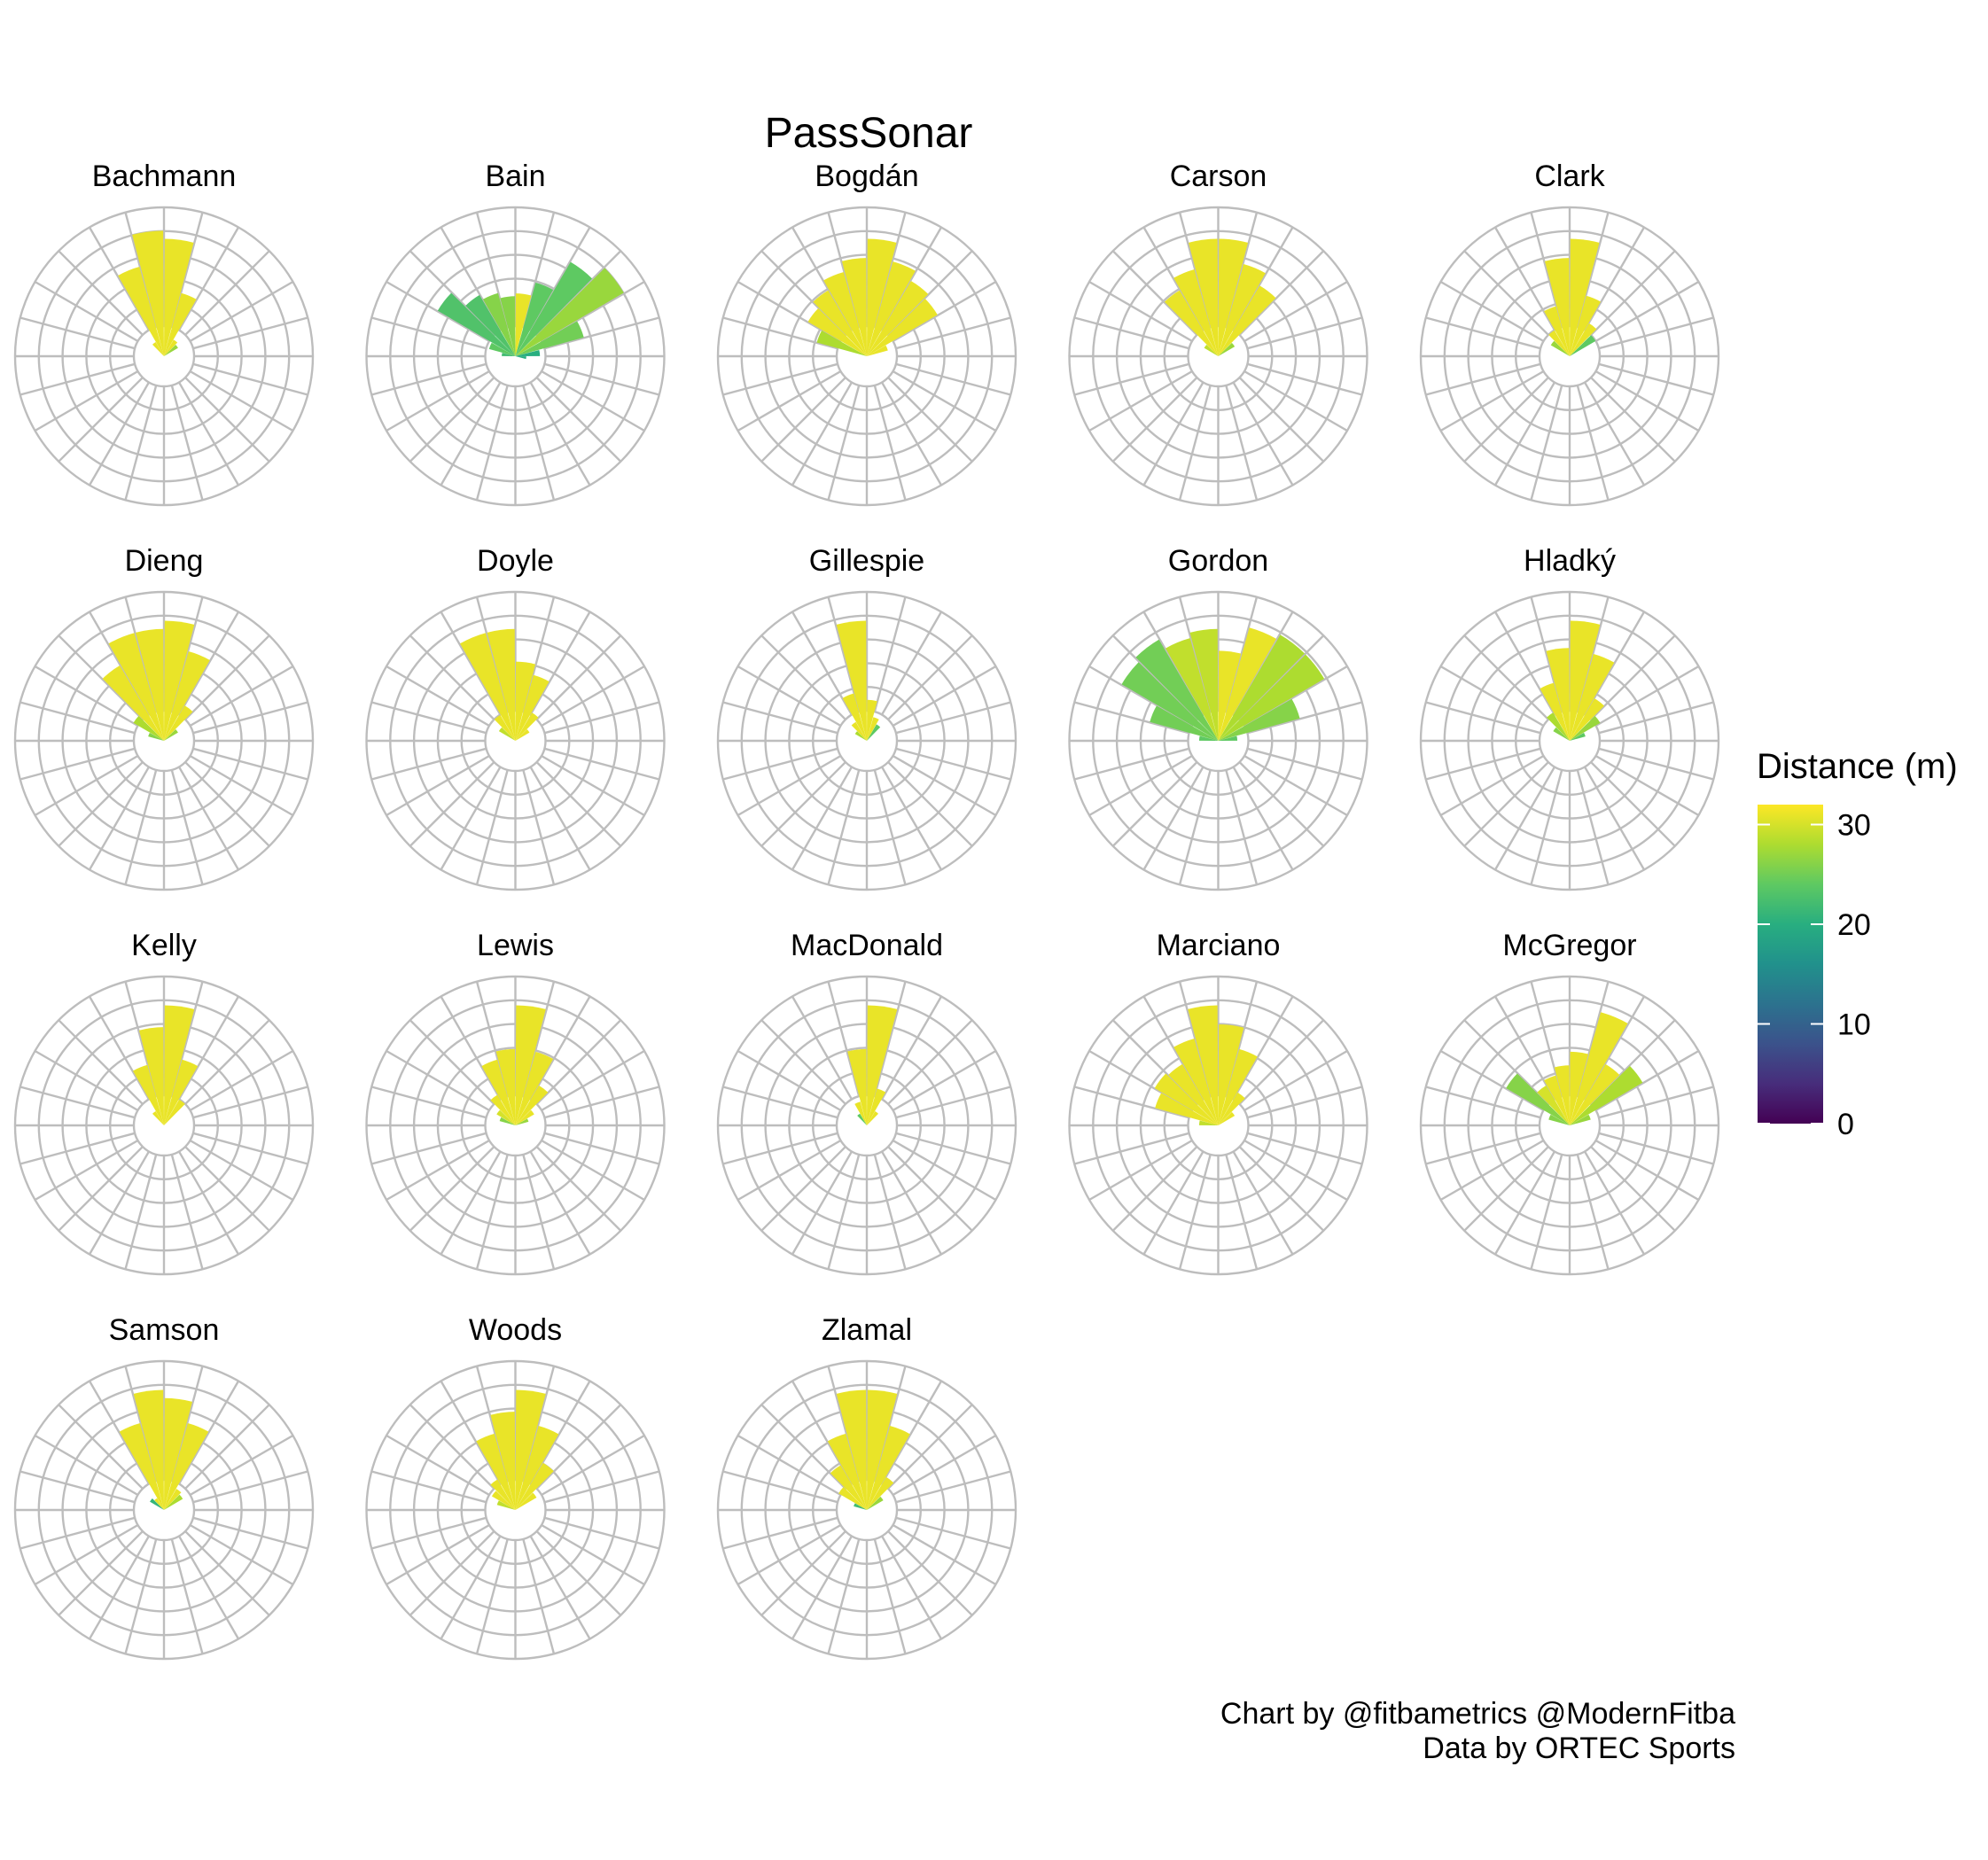 The height and width of the screenshot is (1860, 1988). What do you see at coordinates (1218, 561) in the screenshot?
I see `panel-label: Gordon` at bounding box center [1218, 561].